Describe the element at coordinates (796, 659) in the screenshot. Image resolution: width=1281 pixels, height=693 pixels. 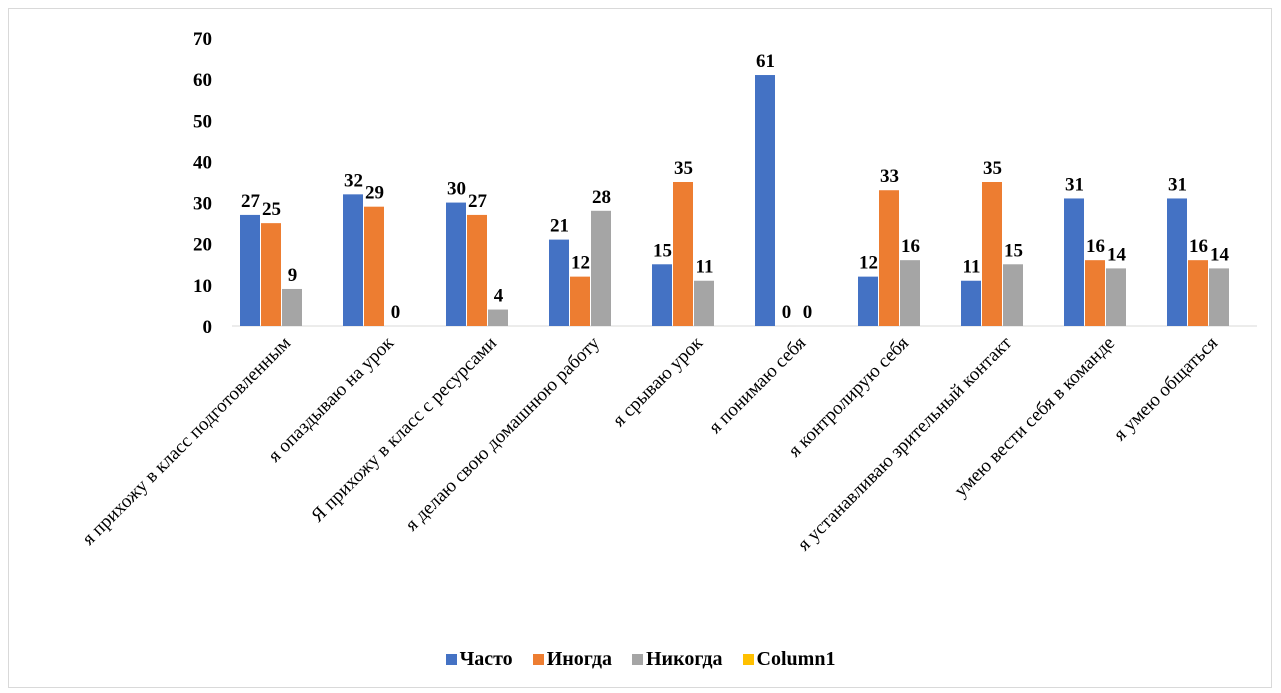
I see `legend-label: Column1` at that location.